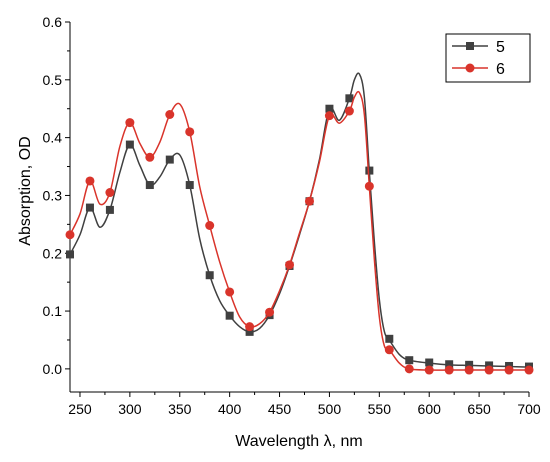  What do you see at coordinates (280, 409) in the screenshot?
I see `x-tick-label: 450` at bounding box center [280, 409].